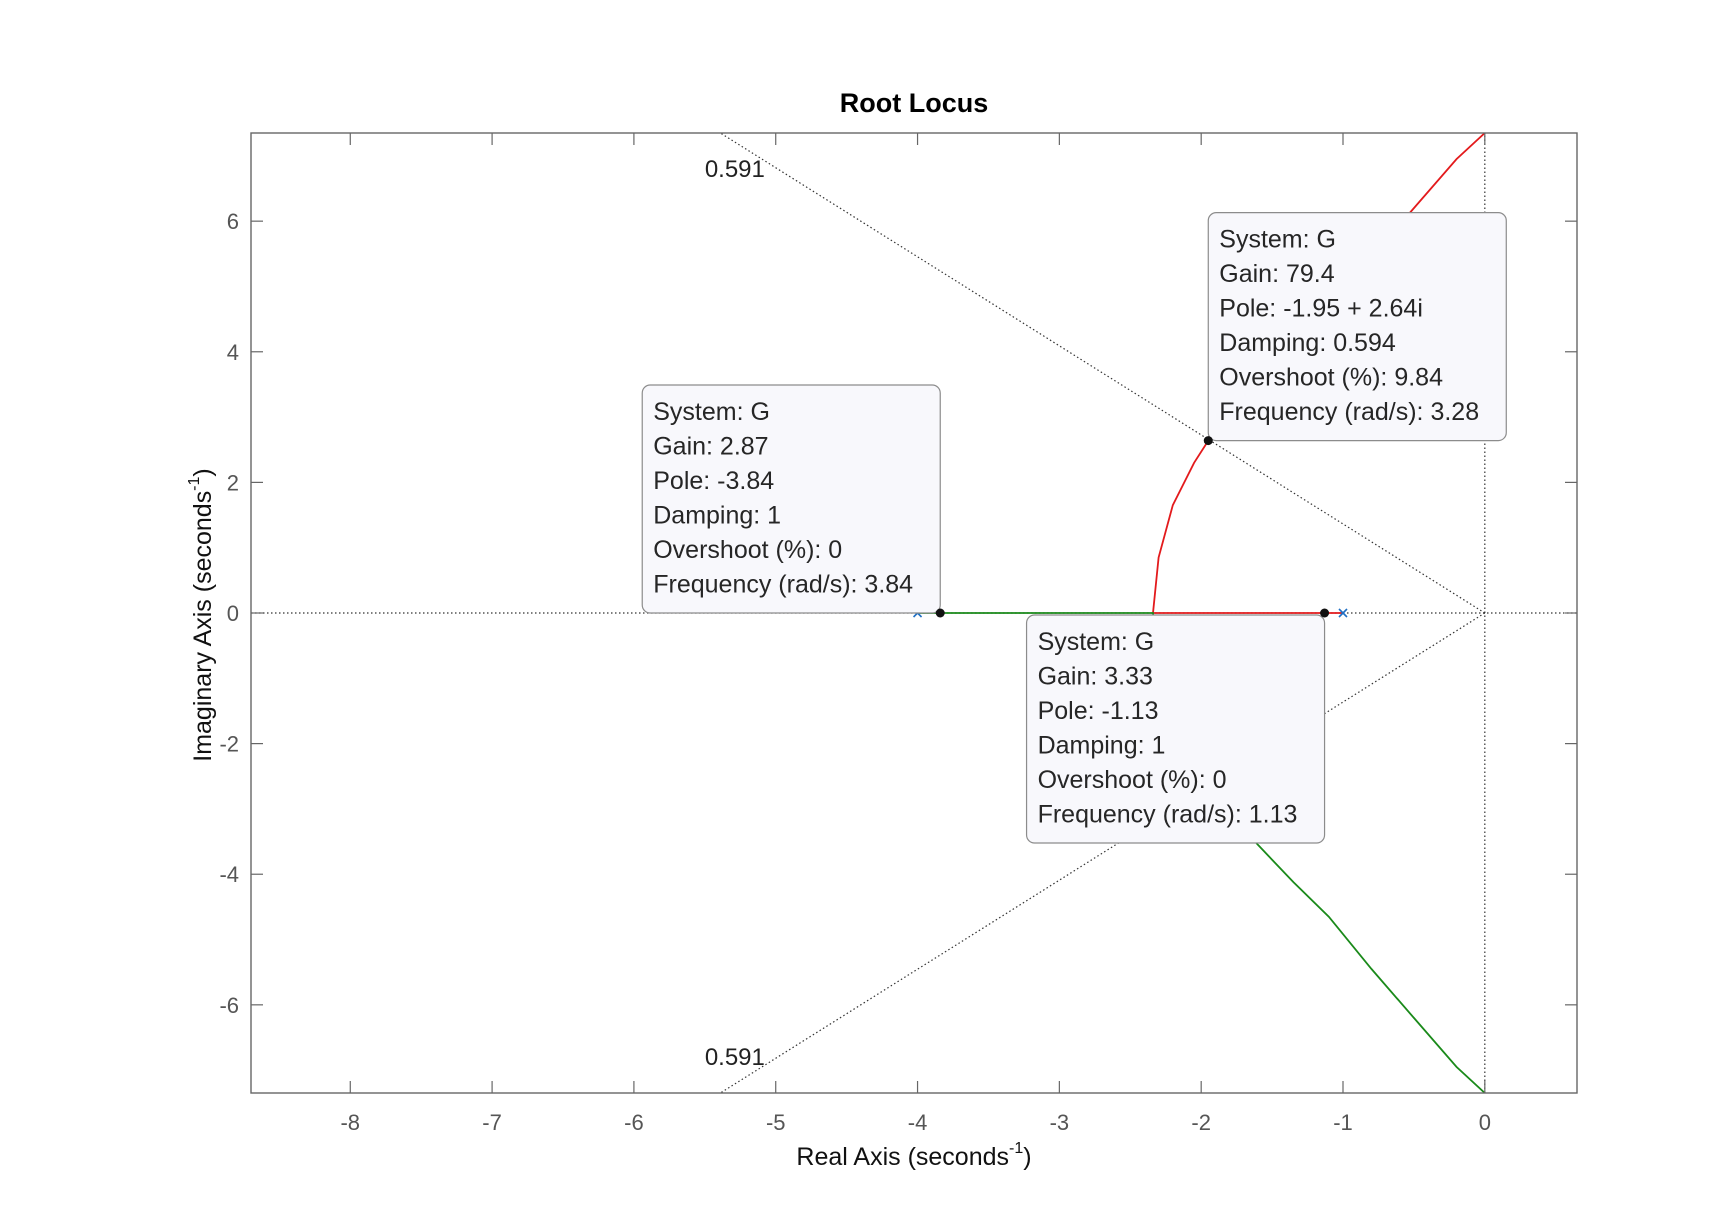  What do you see at coordinates (1331, 378) in the screenshot?
I see `datatip-line: Overshoot (%): 9.84` at bounding box center [1331, 378].